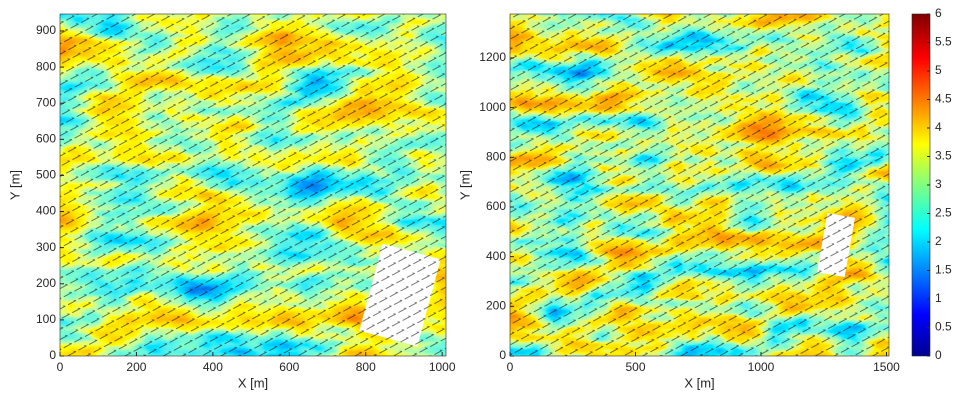  What do you see at coordinates (46, 102) in the screenshot?
I see `y-tick-label: 700` at bounding box center [46, 102].